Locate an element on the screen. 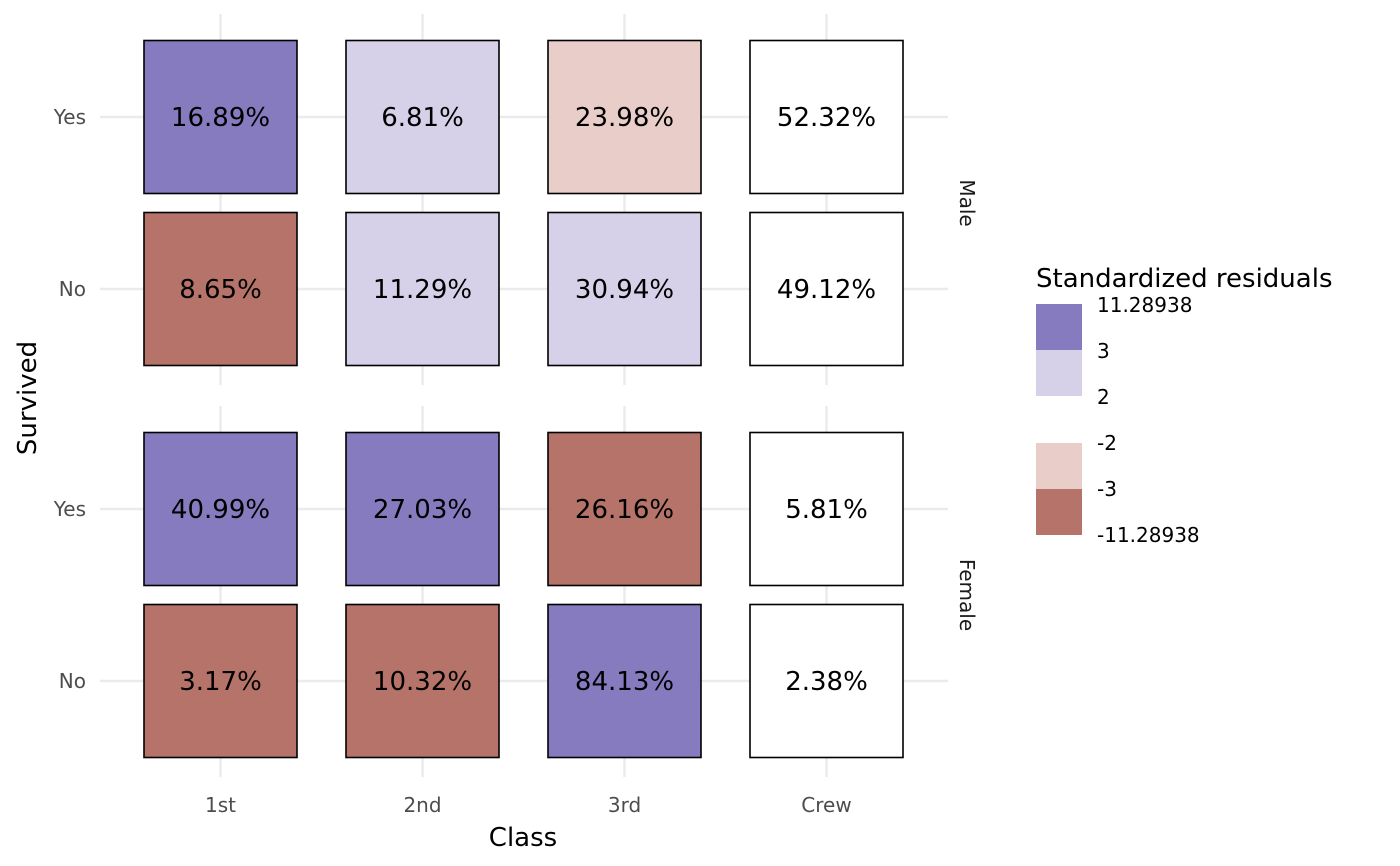 The width and height of the screenshot is (1400, 866). cell-male-no-1st is located at coordinates (220, 289).